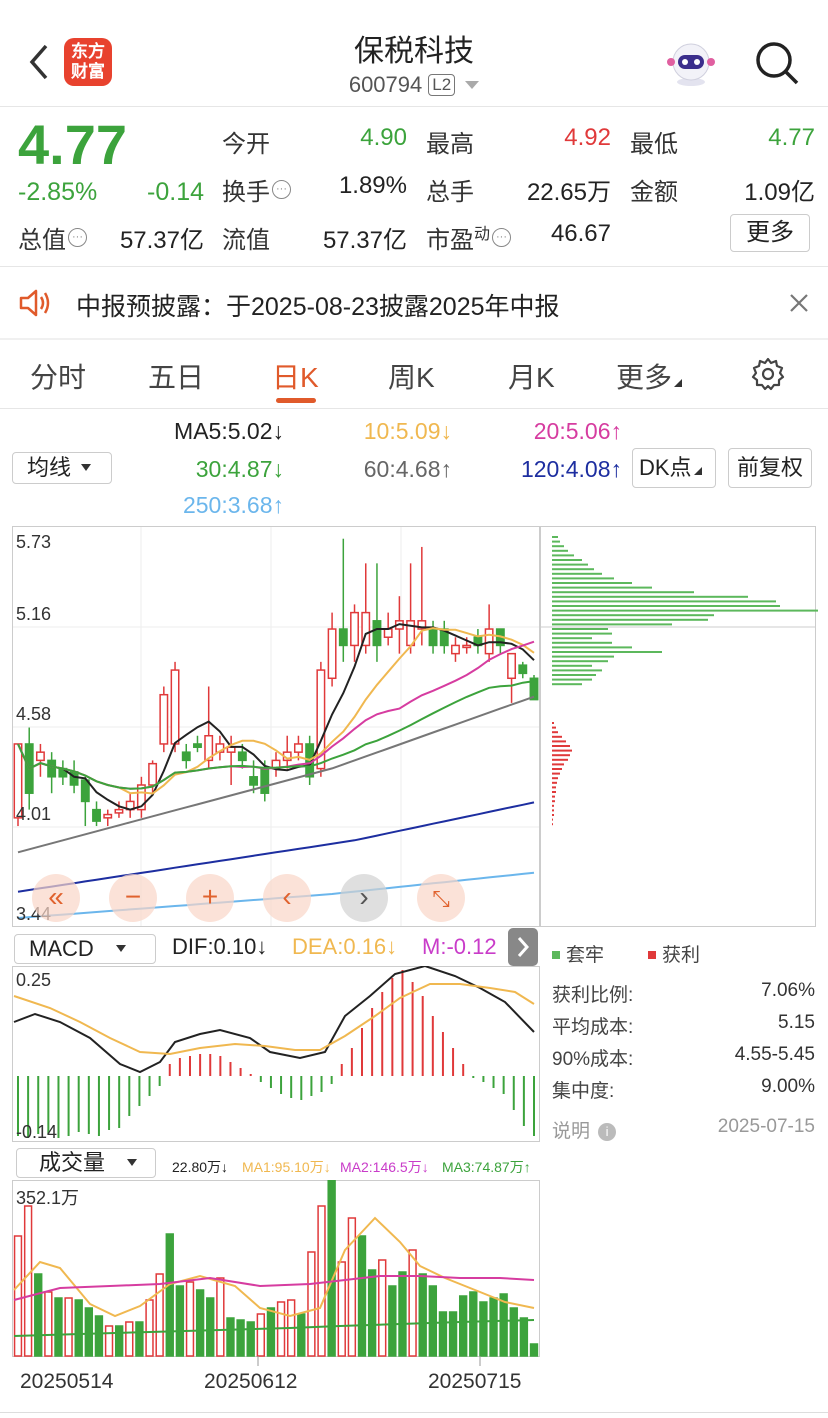 This screenshot has height=1418, width=828. I want to click on pe-value: 46.67, so click(580, 233).